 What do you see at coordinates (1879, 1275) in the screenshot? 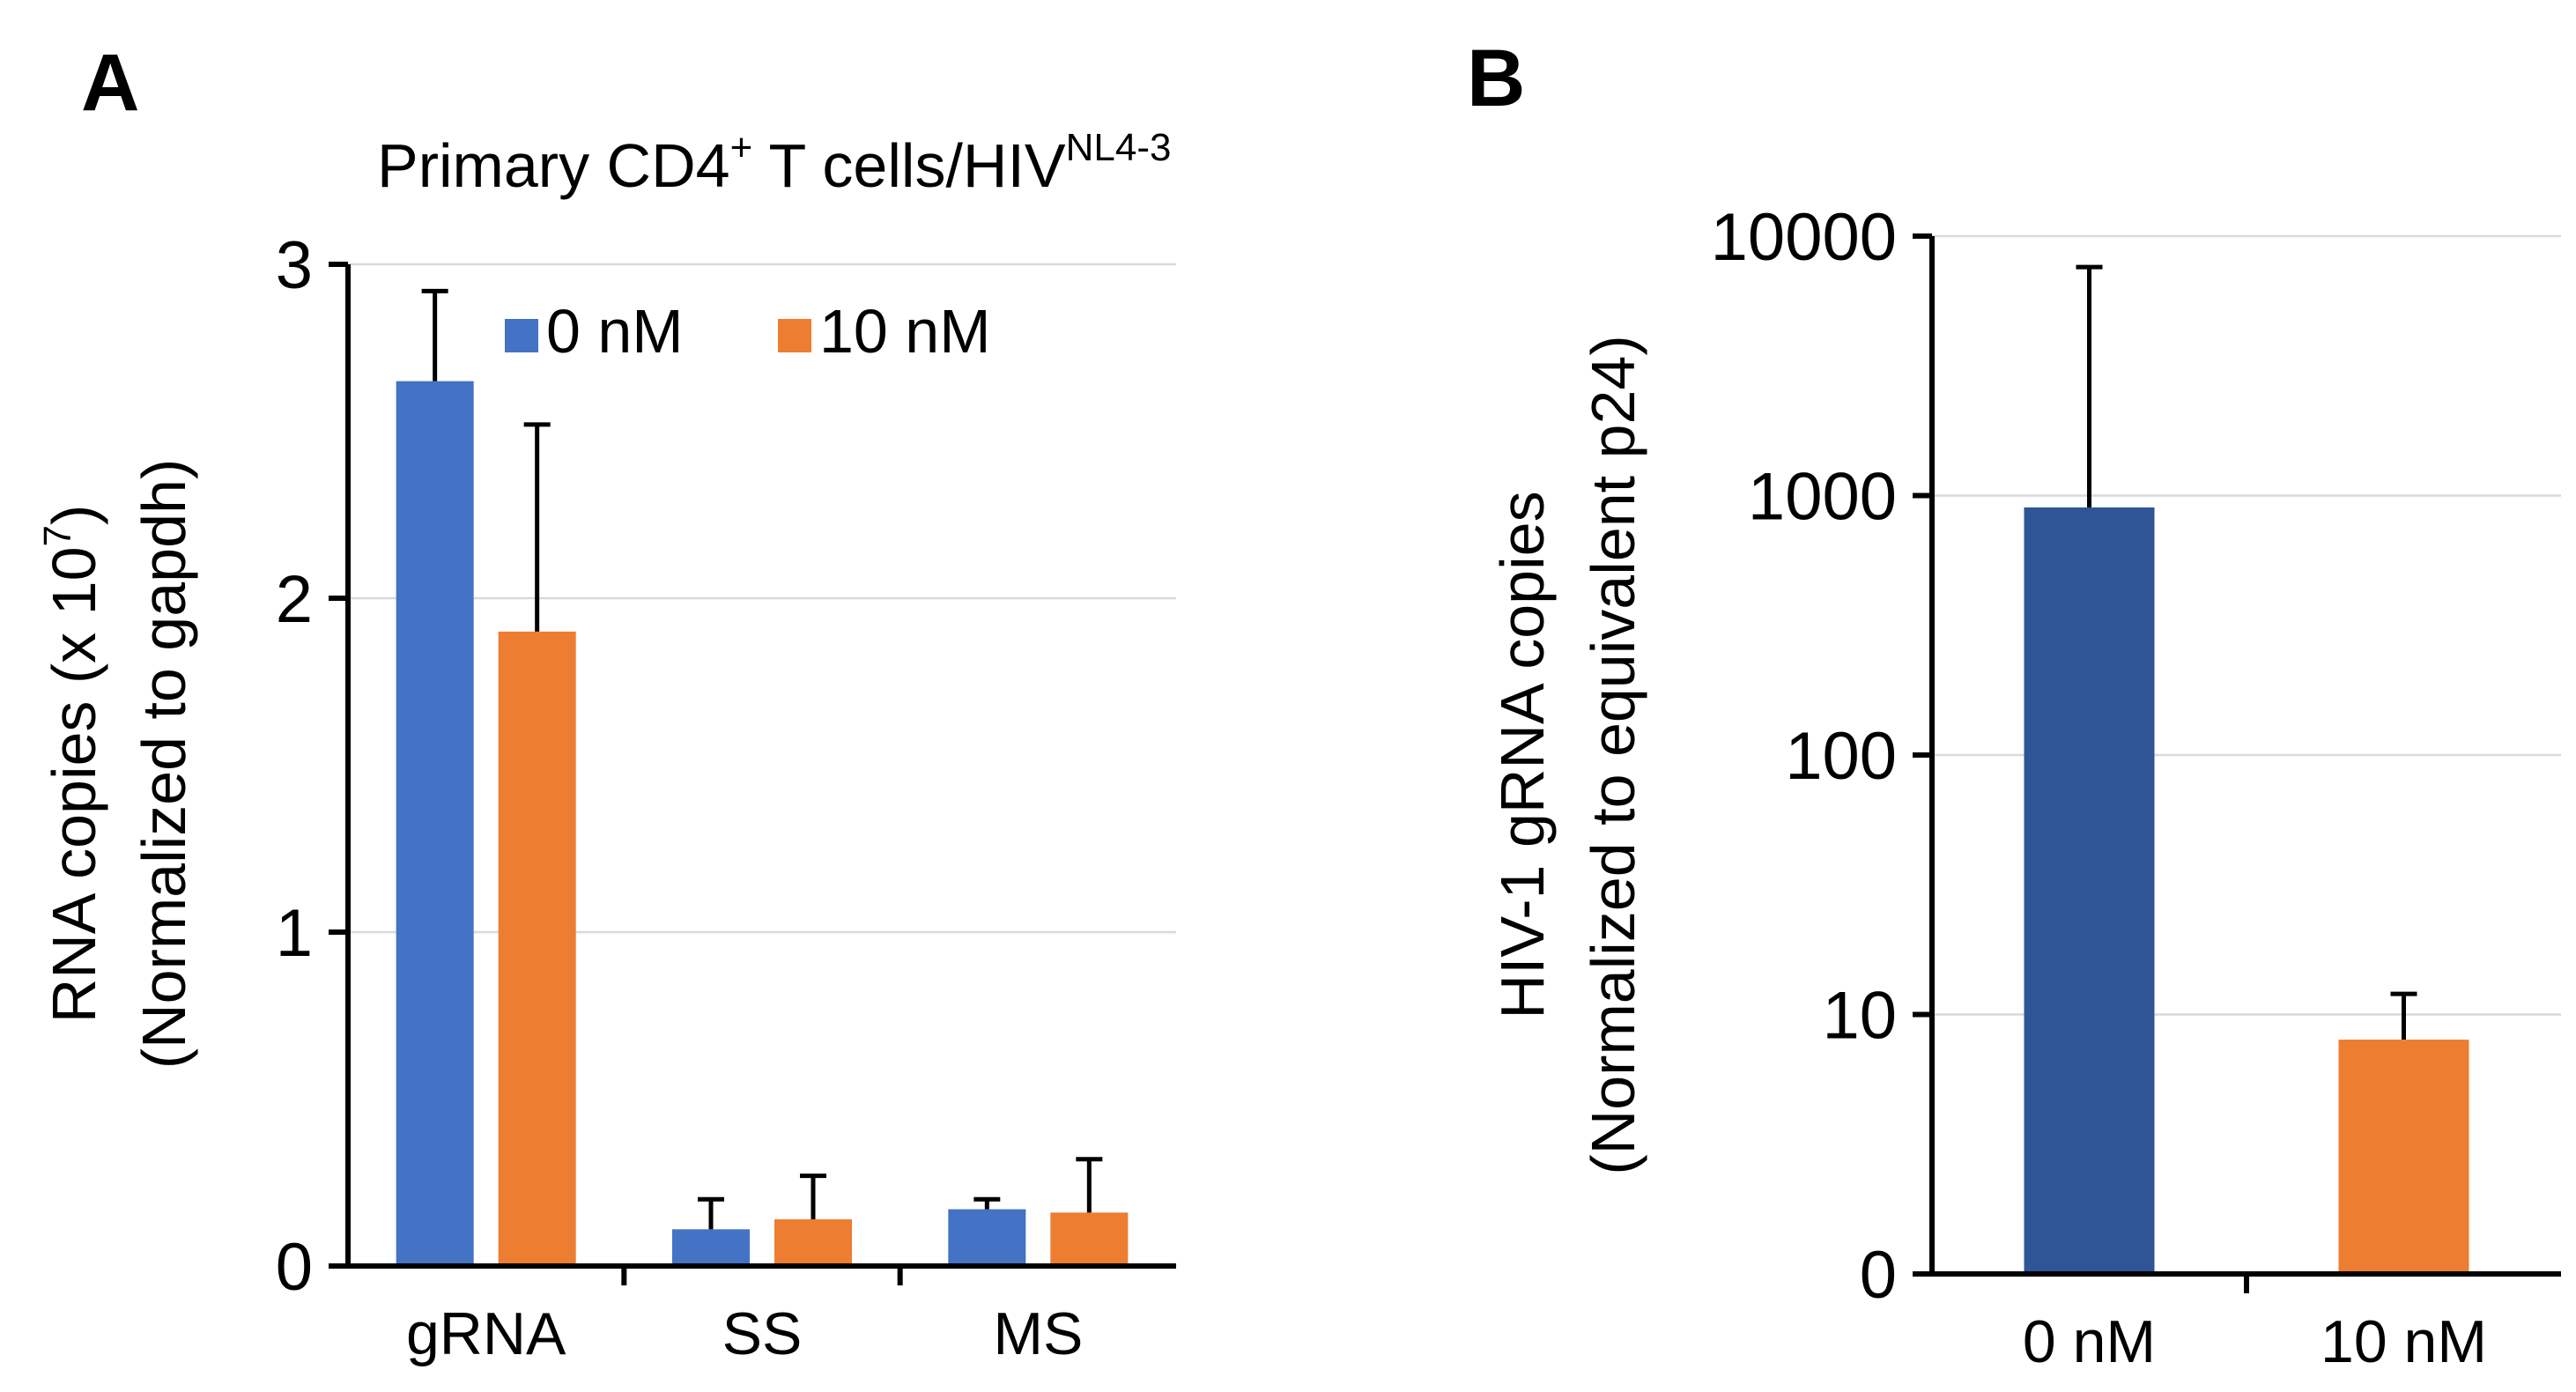
I see `chart-b-ytick-label: 0` at bounding box center [1879, 1275].